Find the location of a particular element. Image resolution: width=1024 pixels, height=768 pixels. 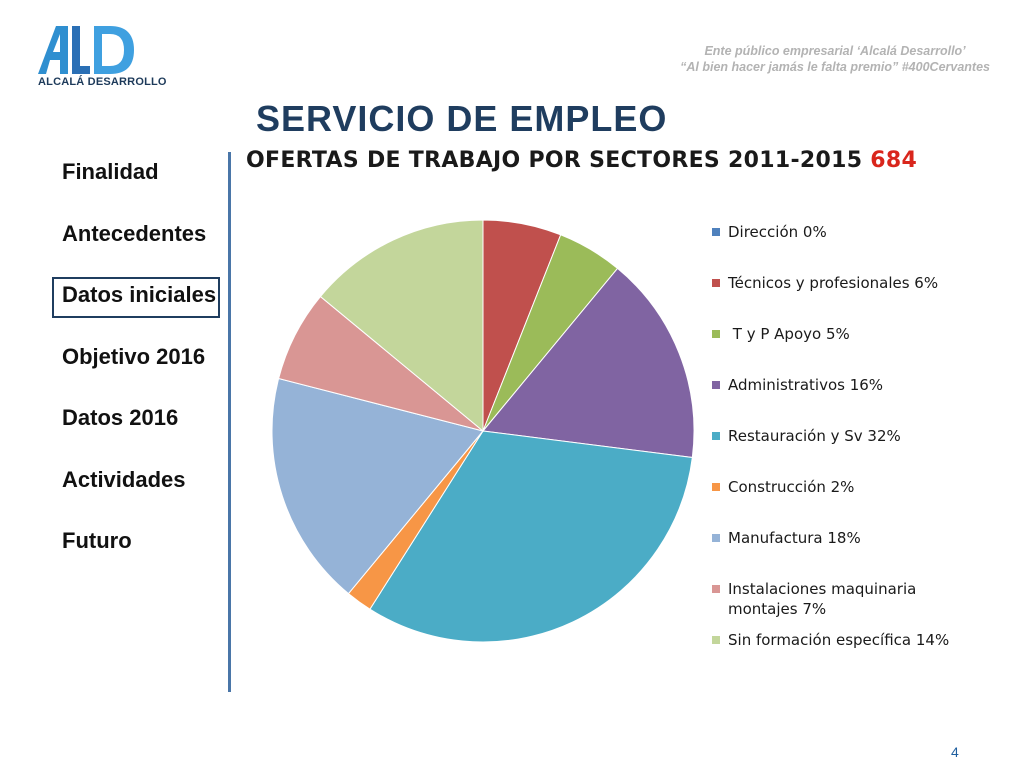

legend-item-2: T y P Apoyo 5% is located at coordinates (781, 334).